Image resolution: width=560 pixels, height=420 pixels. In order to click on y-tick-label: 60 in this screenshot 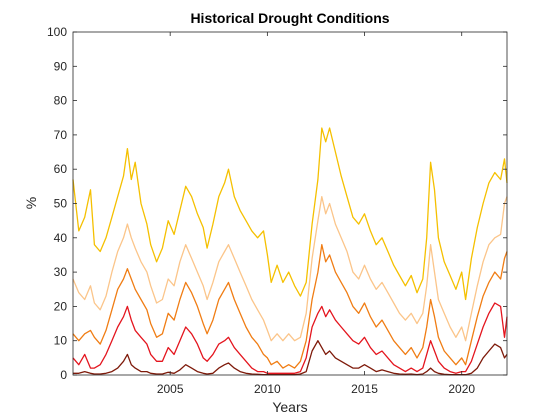, I will do `click(61, 169)`.